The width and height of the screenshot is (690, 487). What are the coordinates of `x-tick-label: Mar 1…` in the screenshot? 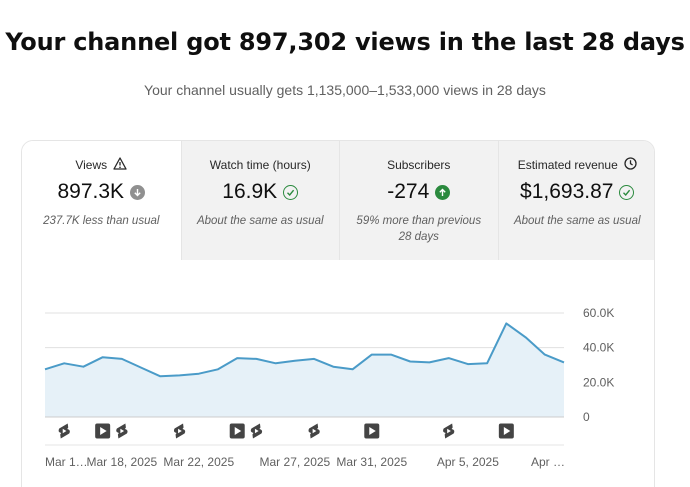 It's located at (66, 462).